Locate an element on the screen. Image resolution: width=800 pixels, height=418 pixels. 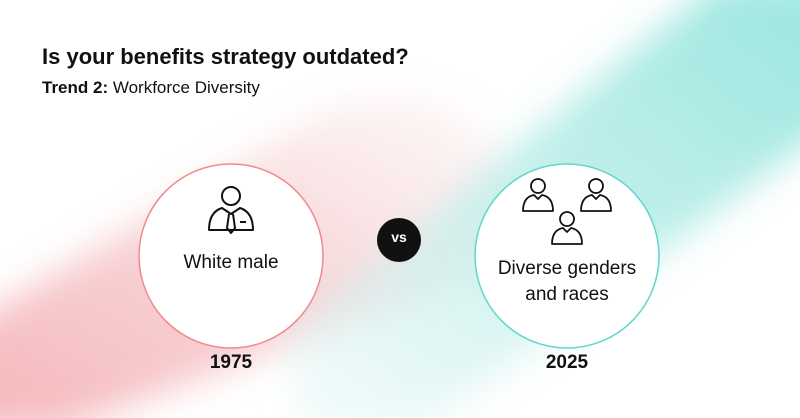
right-circle is located at coordinates (567, 256).